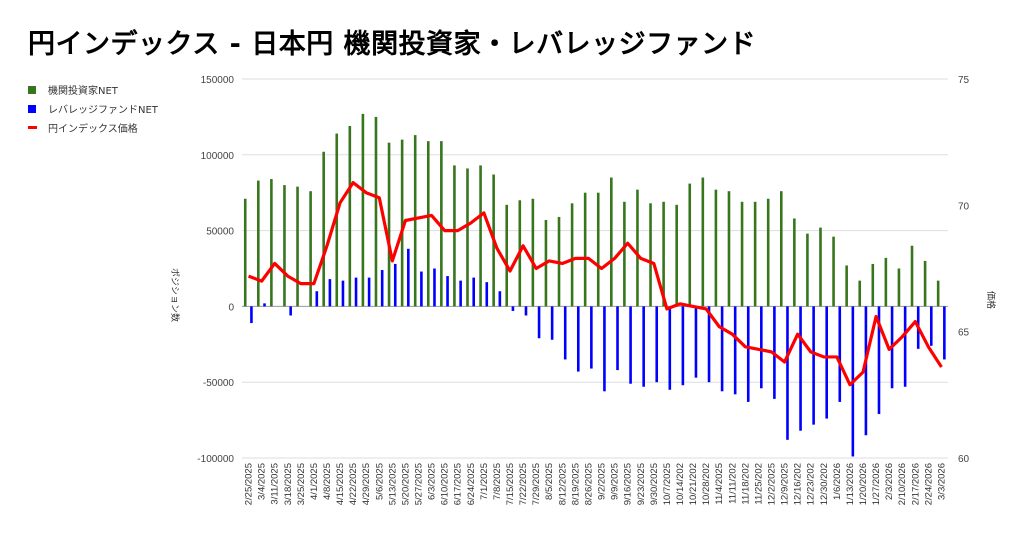 The height and width of the screenshot is (540, 1024). Describe the element at coordinates (745, 484) in the screenshot. I see `x-tick-label: 11/18/202` at that location.